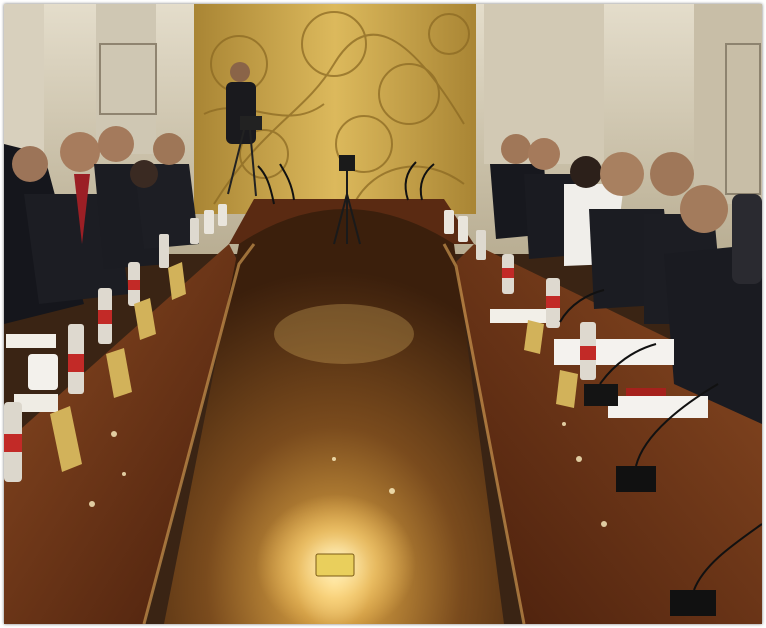 The width and height of the screenshot is (766, 628). I want to click on far-table-items, so click(336, 223).